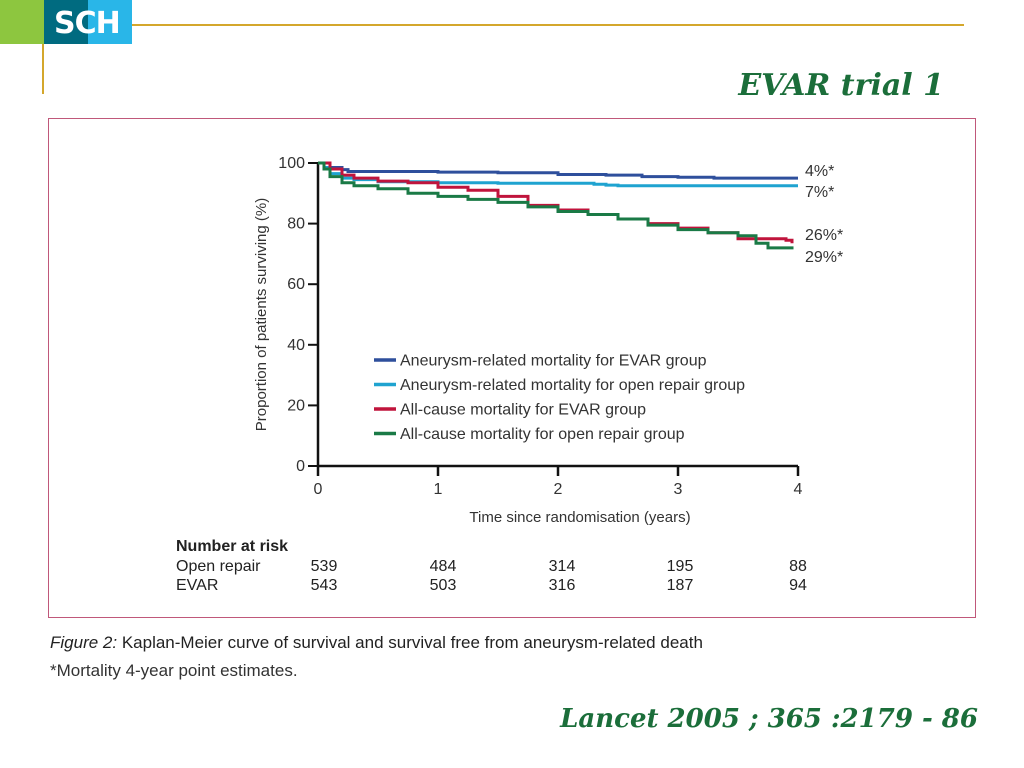  I want to click on y-tick-label: 40, so click(296, 345).